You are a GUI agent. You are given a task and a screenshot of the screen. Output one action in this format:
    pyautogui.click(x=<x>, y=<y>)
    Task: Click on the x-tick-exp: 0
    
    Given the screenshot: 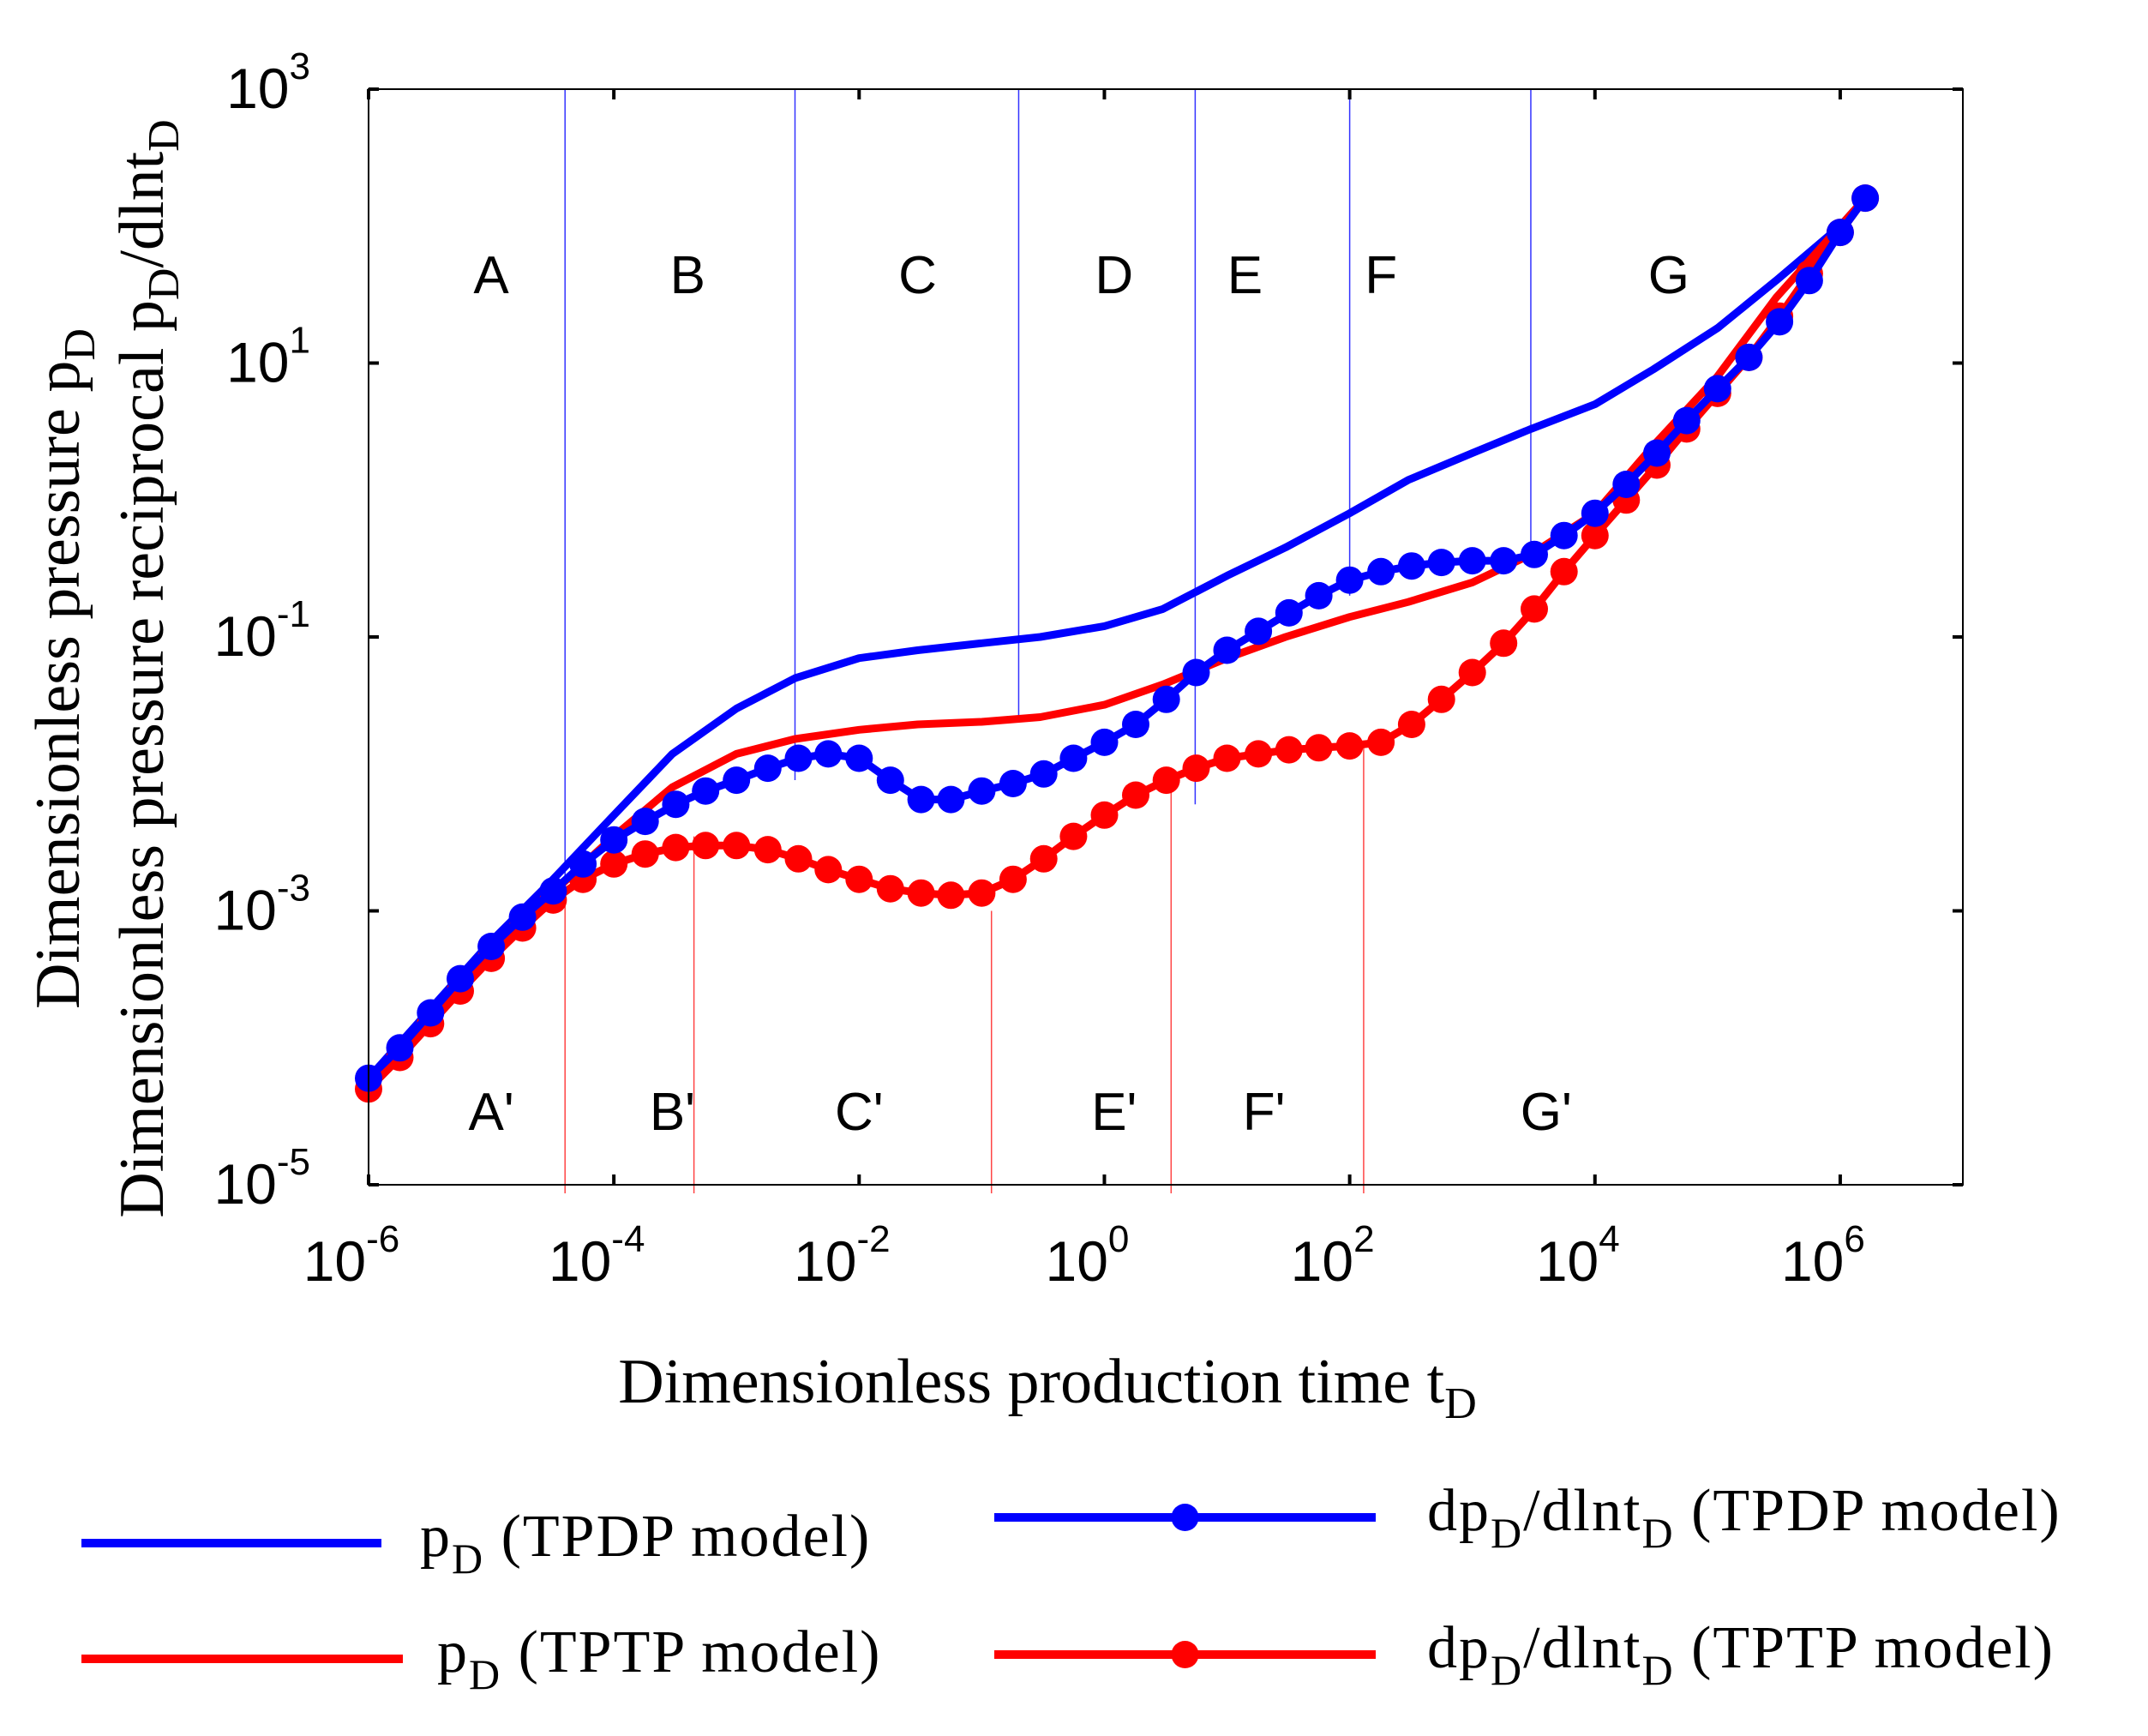 What is the action you would take?
    pyautogui.click(x=1118, y=1239)
    